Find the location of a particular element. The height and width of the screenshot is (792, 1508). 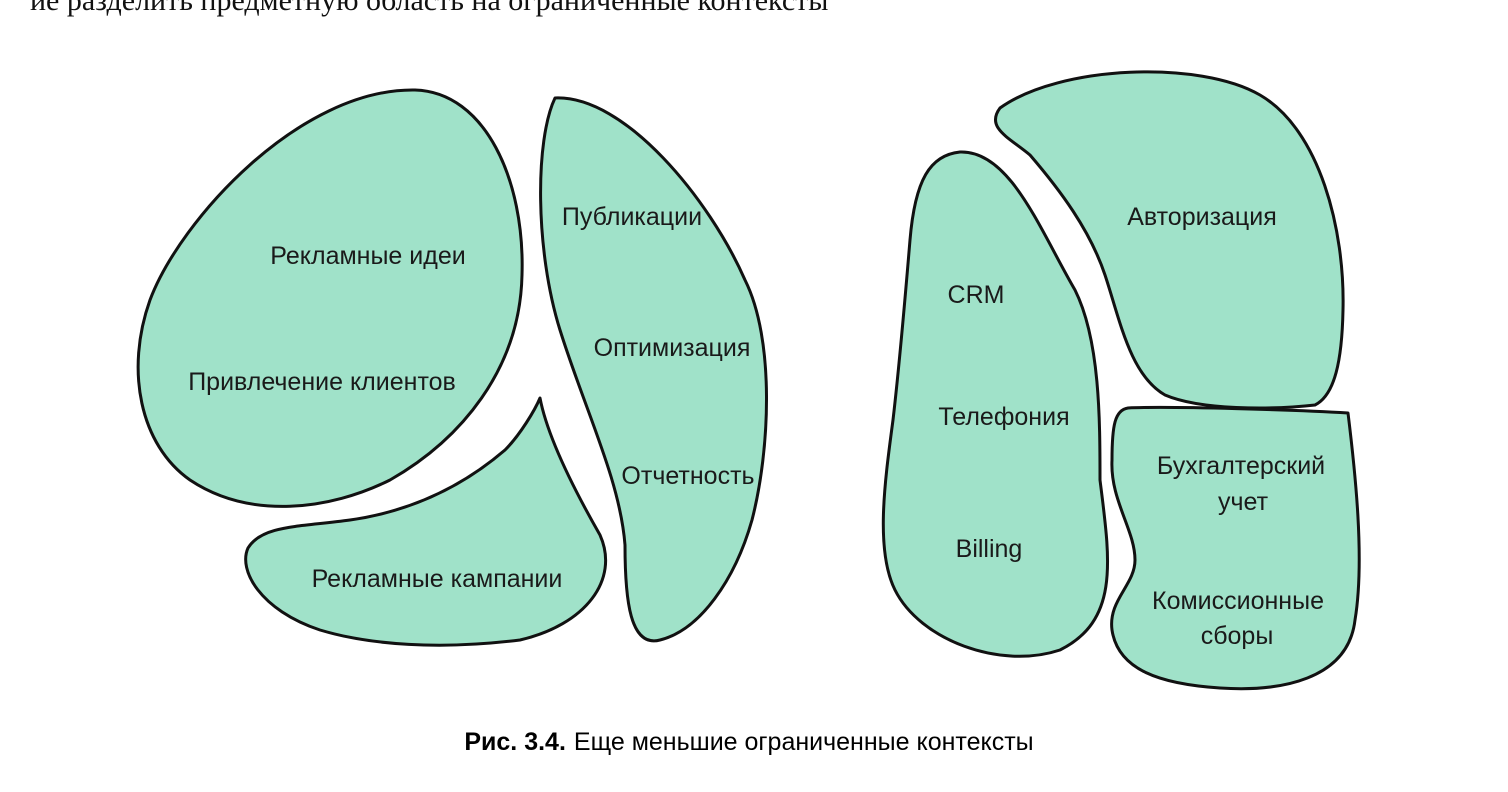

context-auth-shape is located at coordinates (1169, 240).